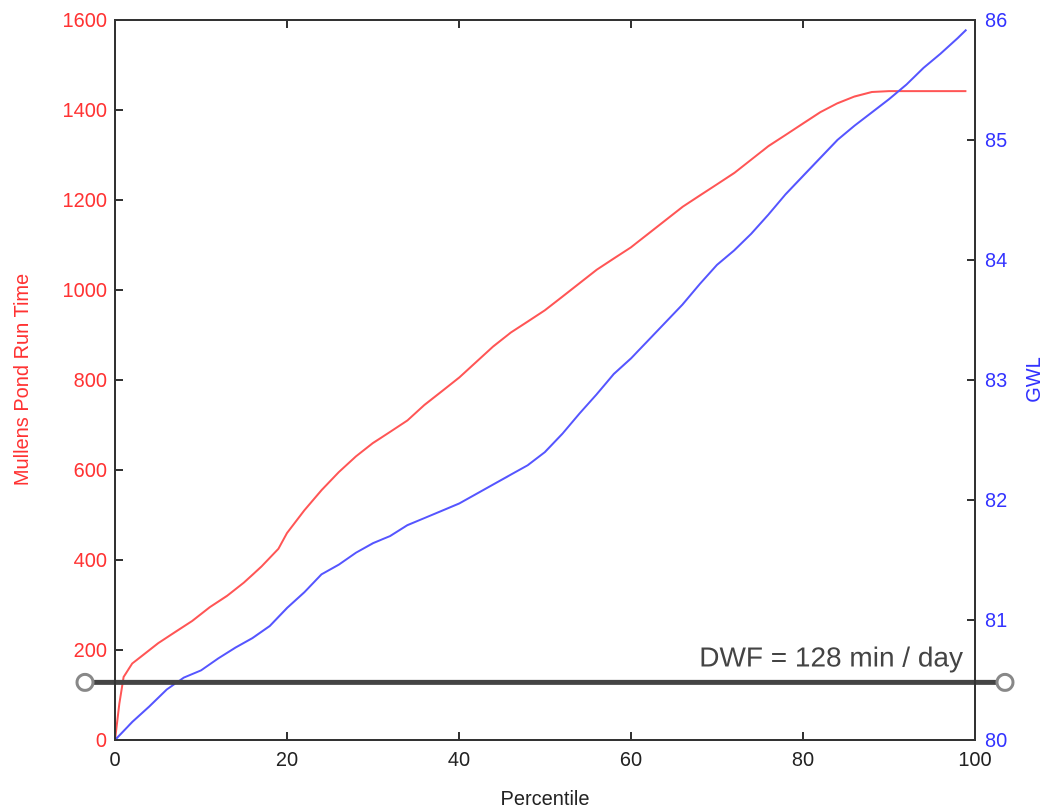 Image resolution: width=1047 pixels, height=811 pixels. Describe the element at coordinates (631, 760) in the screenshot. I see `x-tick-label: 60` at that location.